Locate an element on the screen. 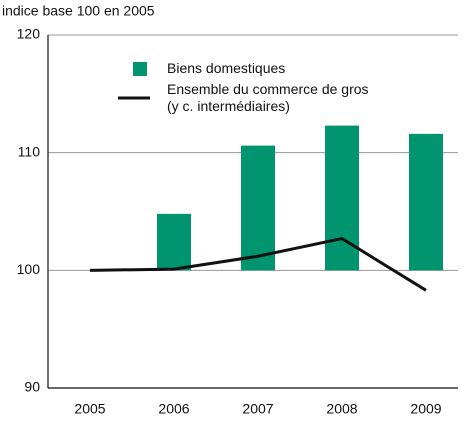 This screenshot has width=468, height=423. x-tick-label: 2007 is located at coordinates (257, 409).